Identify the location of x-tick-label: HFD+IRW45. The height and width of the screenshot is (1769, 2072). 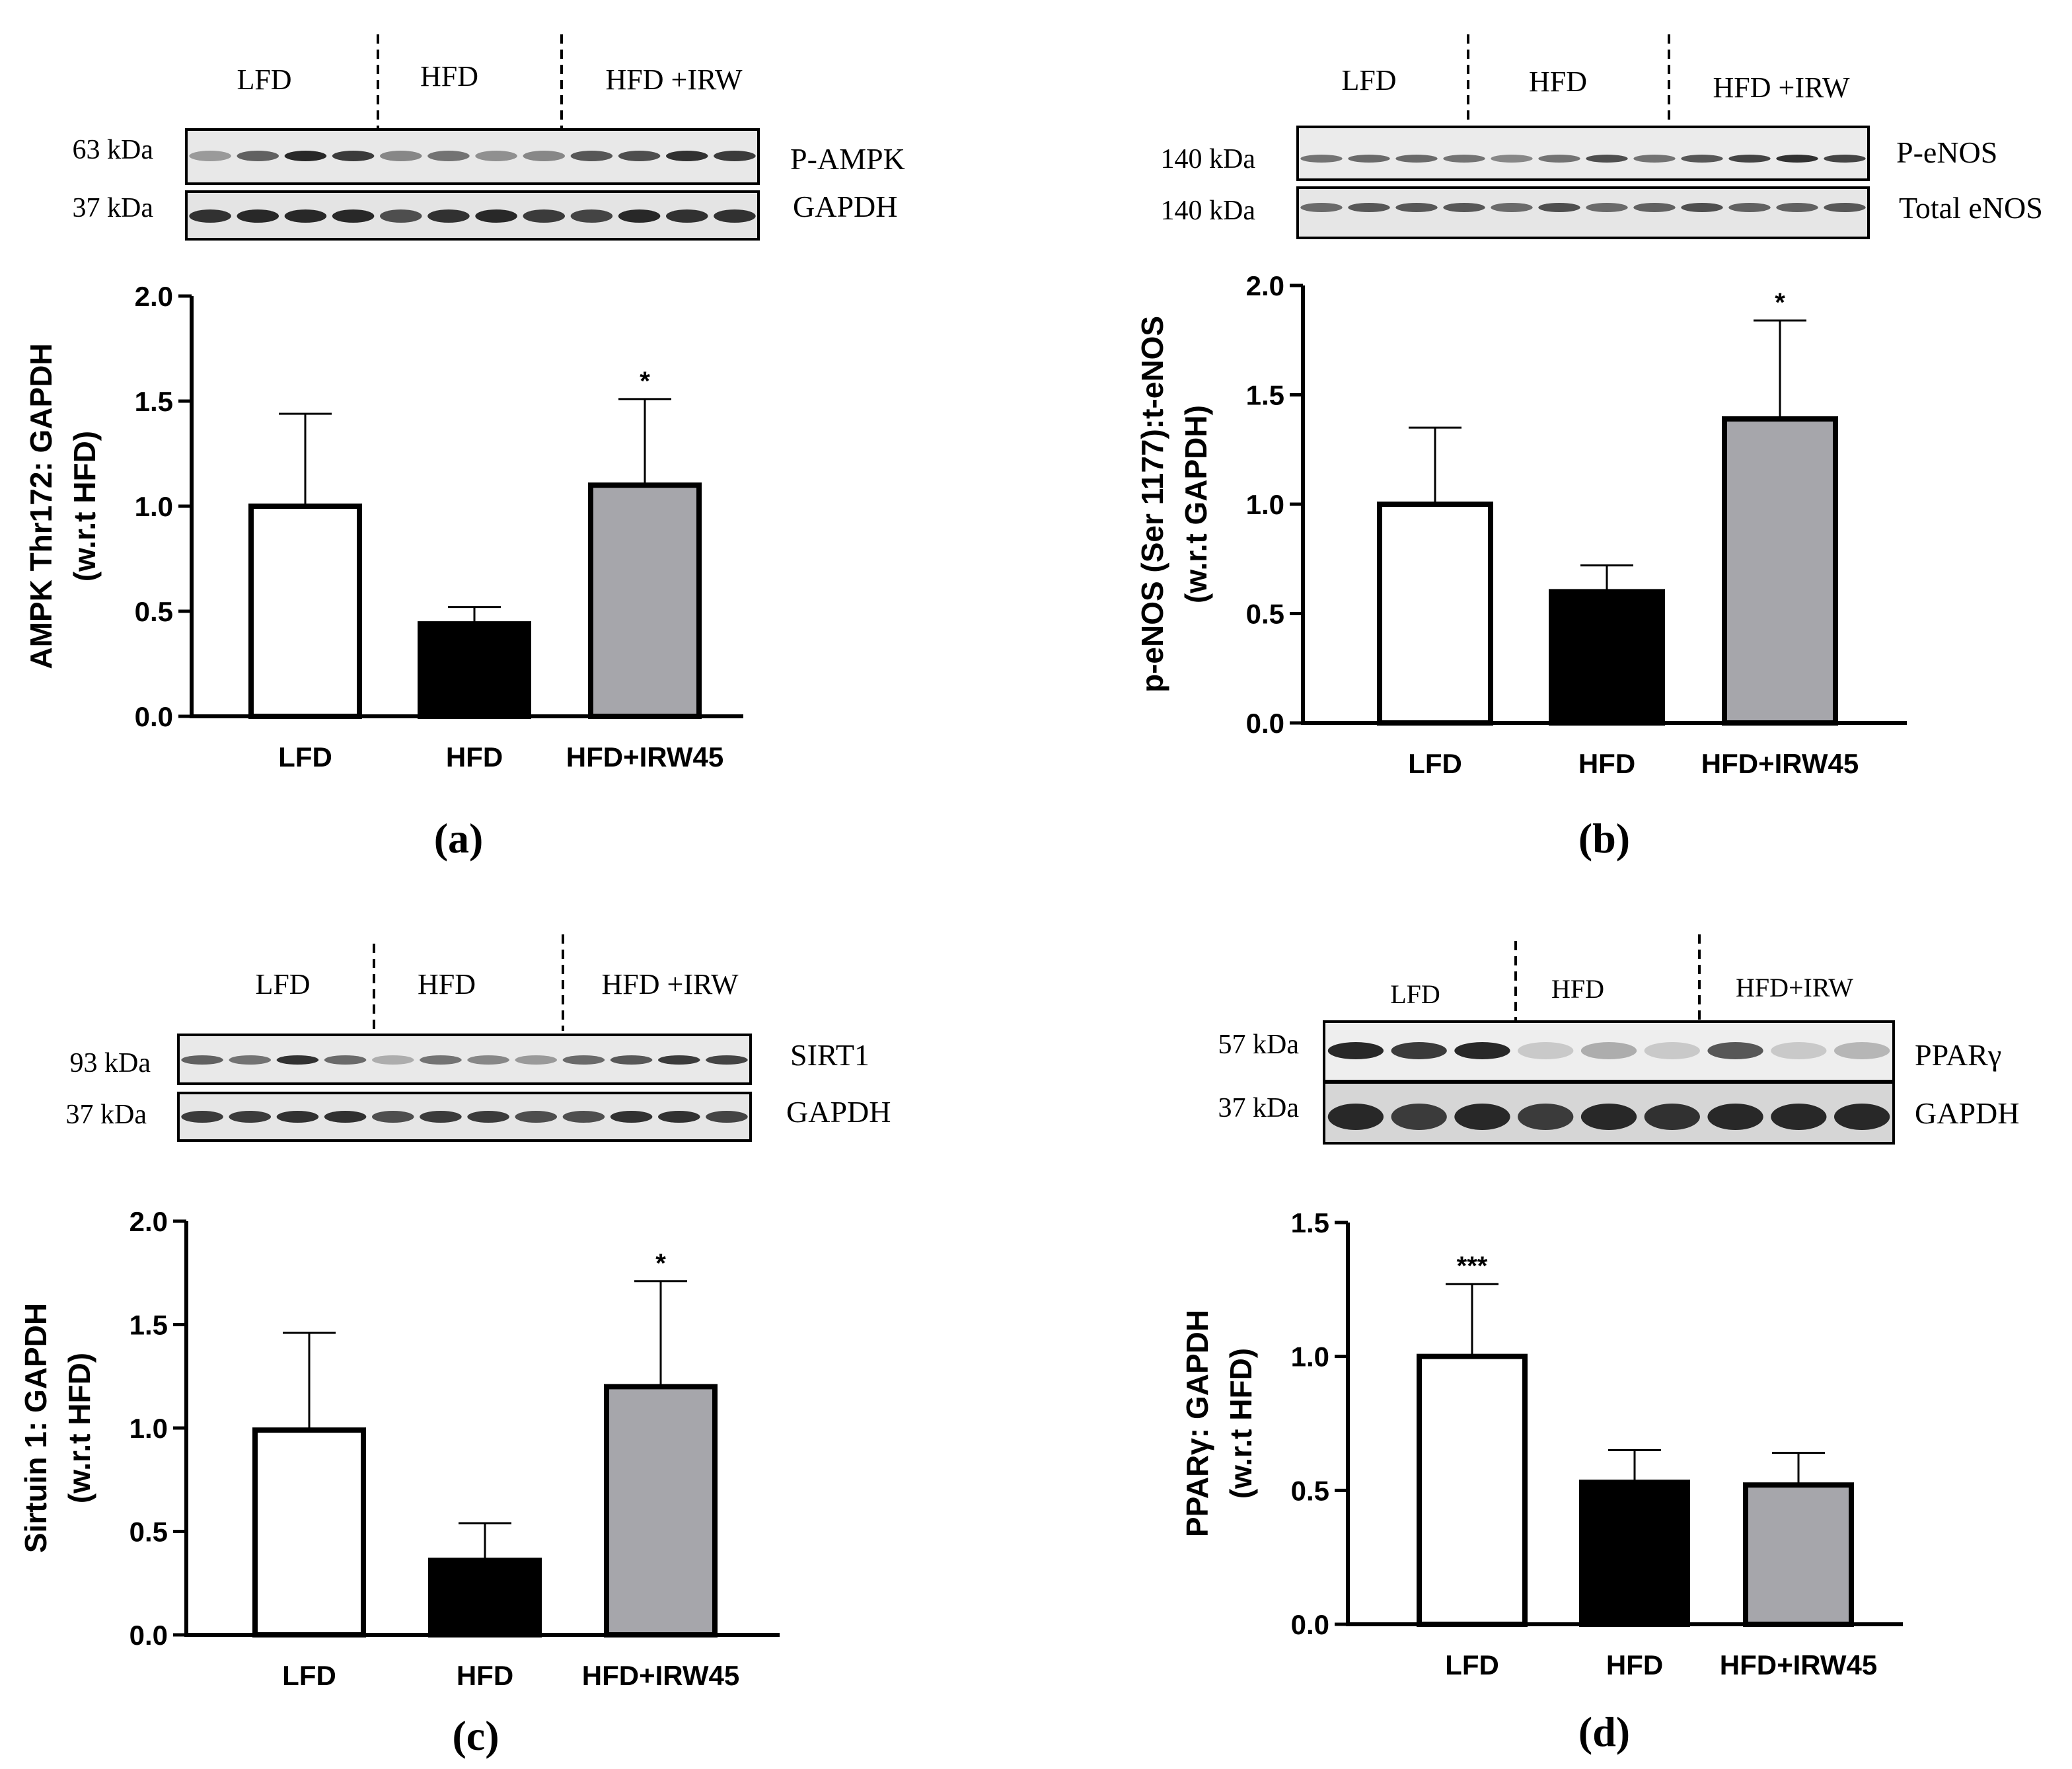
(644, 756).